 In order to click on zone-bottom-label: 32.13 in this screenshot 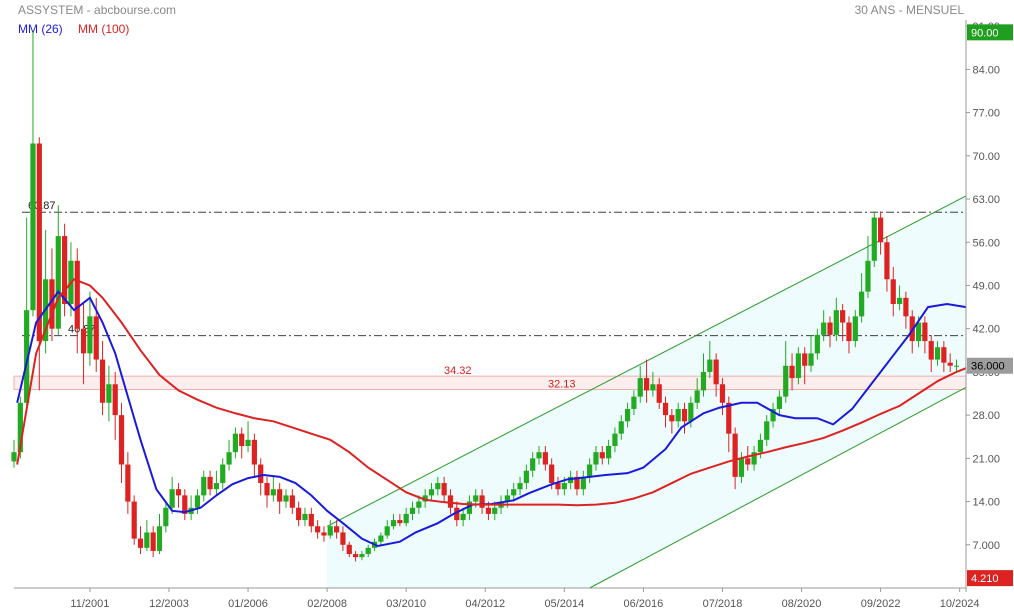, I will do `click(562, 385)`.